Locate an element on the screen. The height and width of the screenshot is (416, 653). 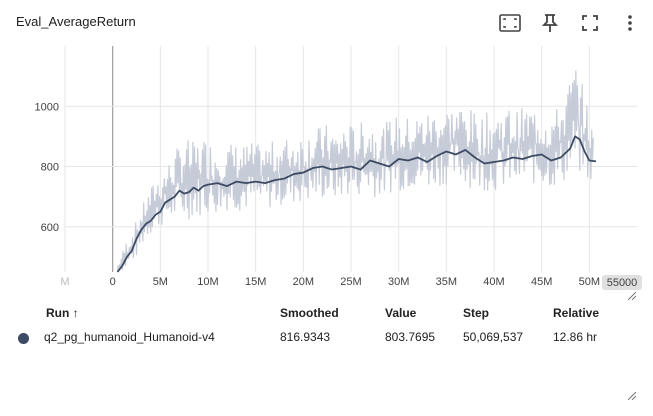
x-tick-label: 5M is located at coordinates (160, 282).